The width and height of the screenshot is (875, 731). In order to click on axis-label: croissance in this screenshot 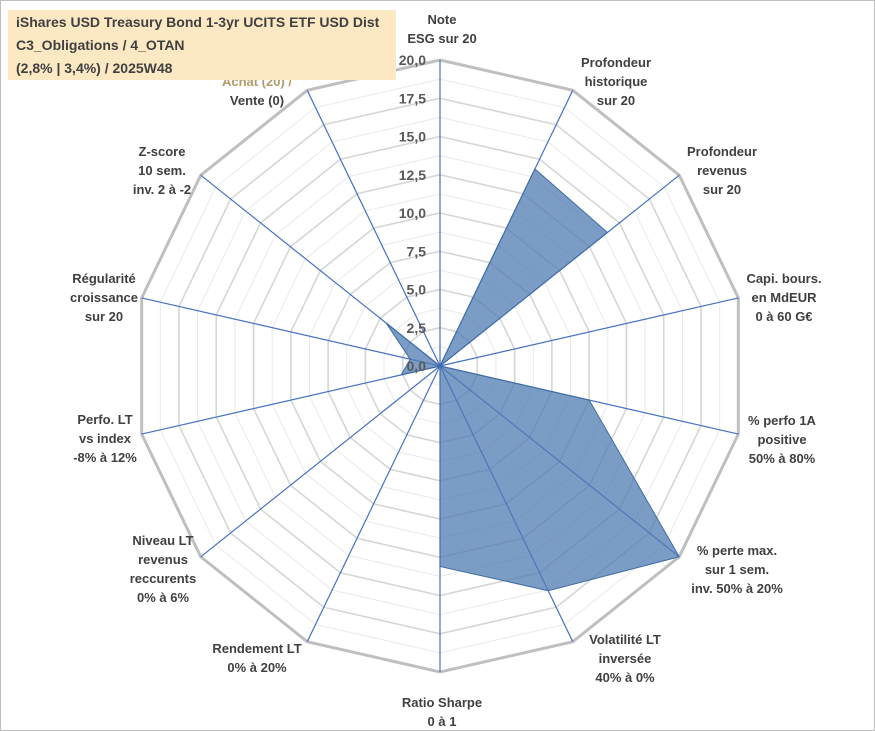, I will do `click(104, 297)`.